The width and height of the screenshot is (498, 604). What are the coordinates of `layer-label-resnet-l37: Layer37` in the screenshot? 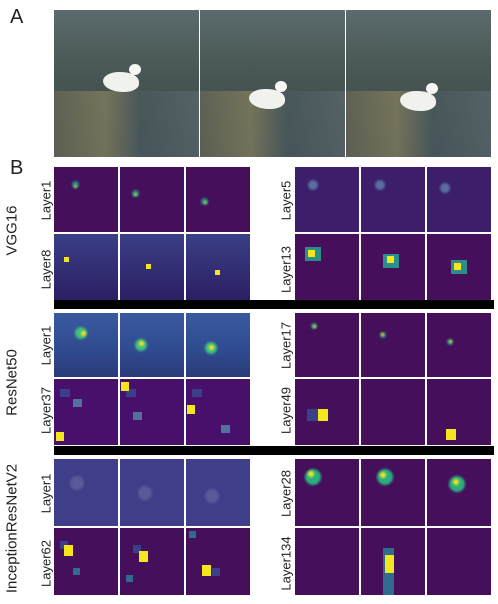 It's located at (46, 410).